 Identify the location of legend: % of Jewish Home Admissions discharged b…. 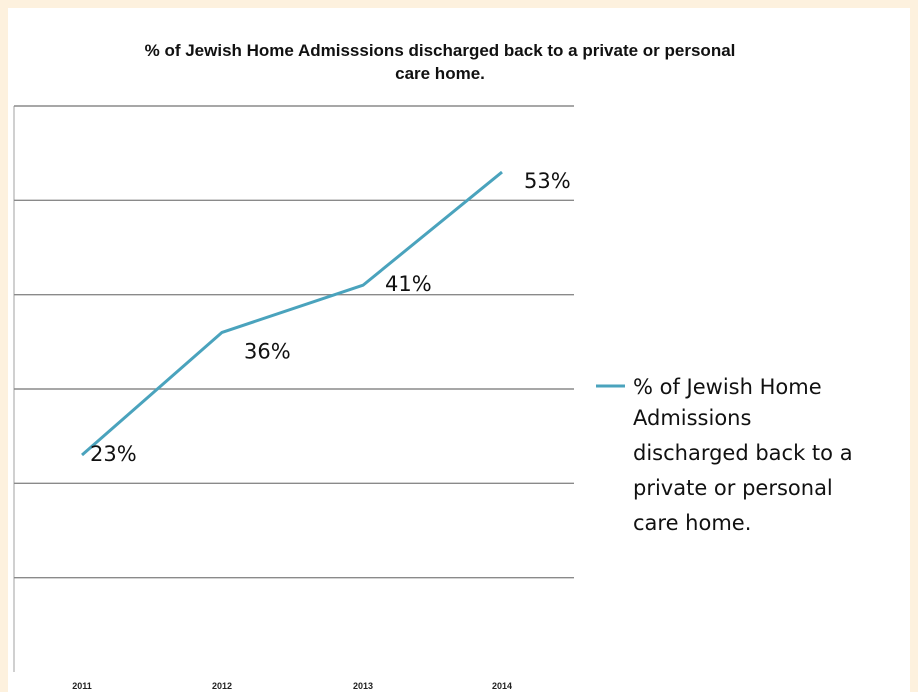
(724, 455).